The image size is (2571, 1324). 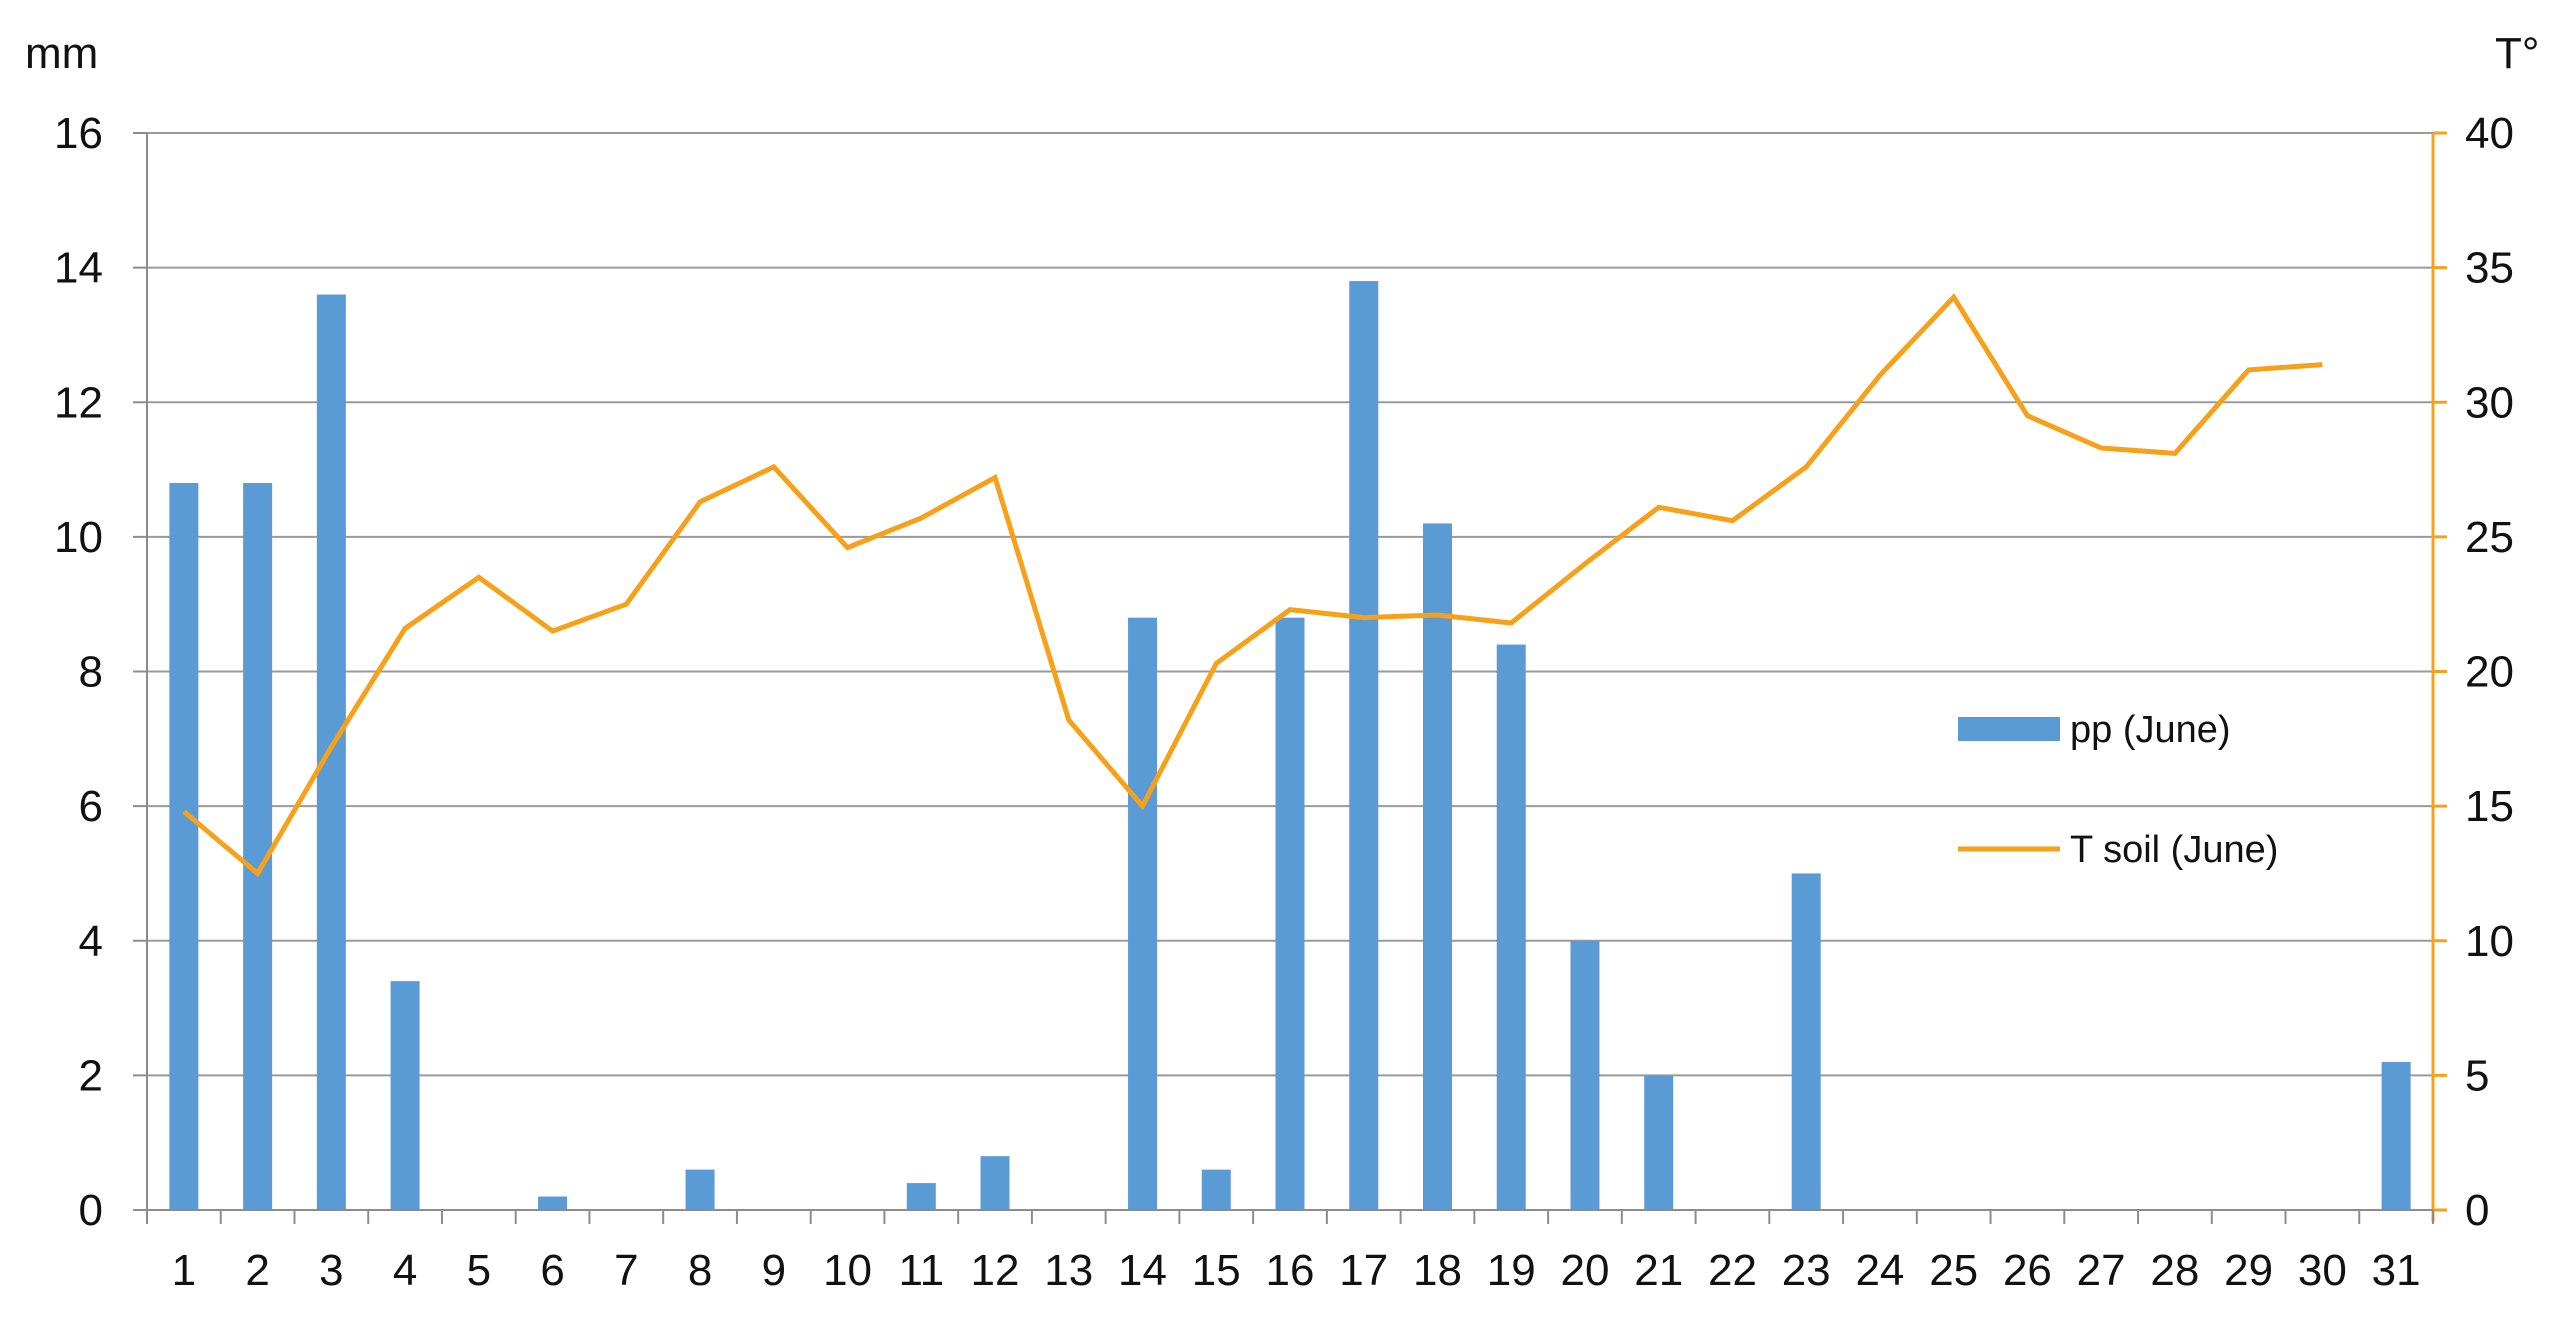 What do you see at coordinates (2517, 53) in the screenshot?
I see `right-axis-unit-label: T°` at bounding box center [2517, 53].